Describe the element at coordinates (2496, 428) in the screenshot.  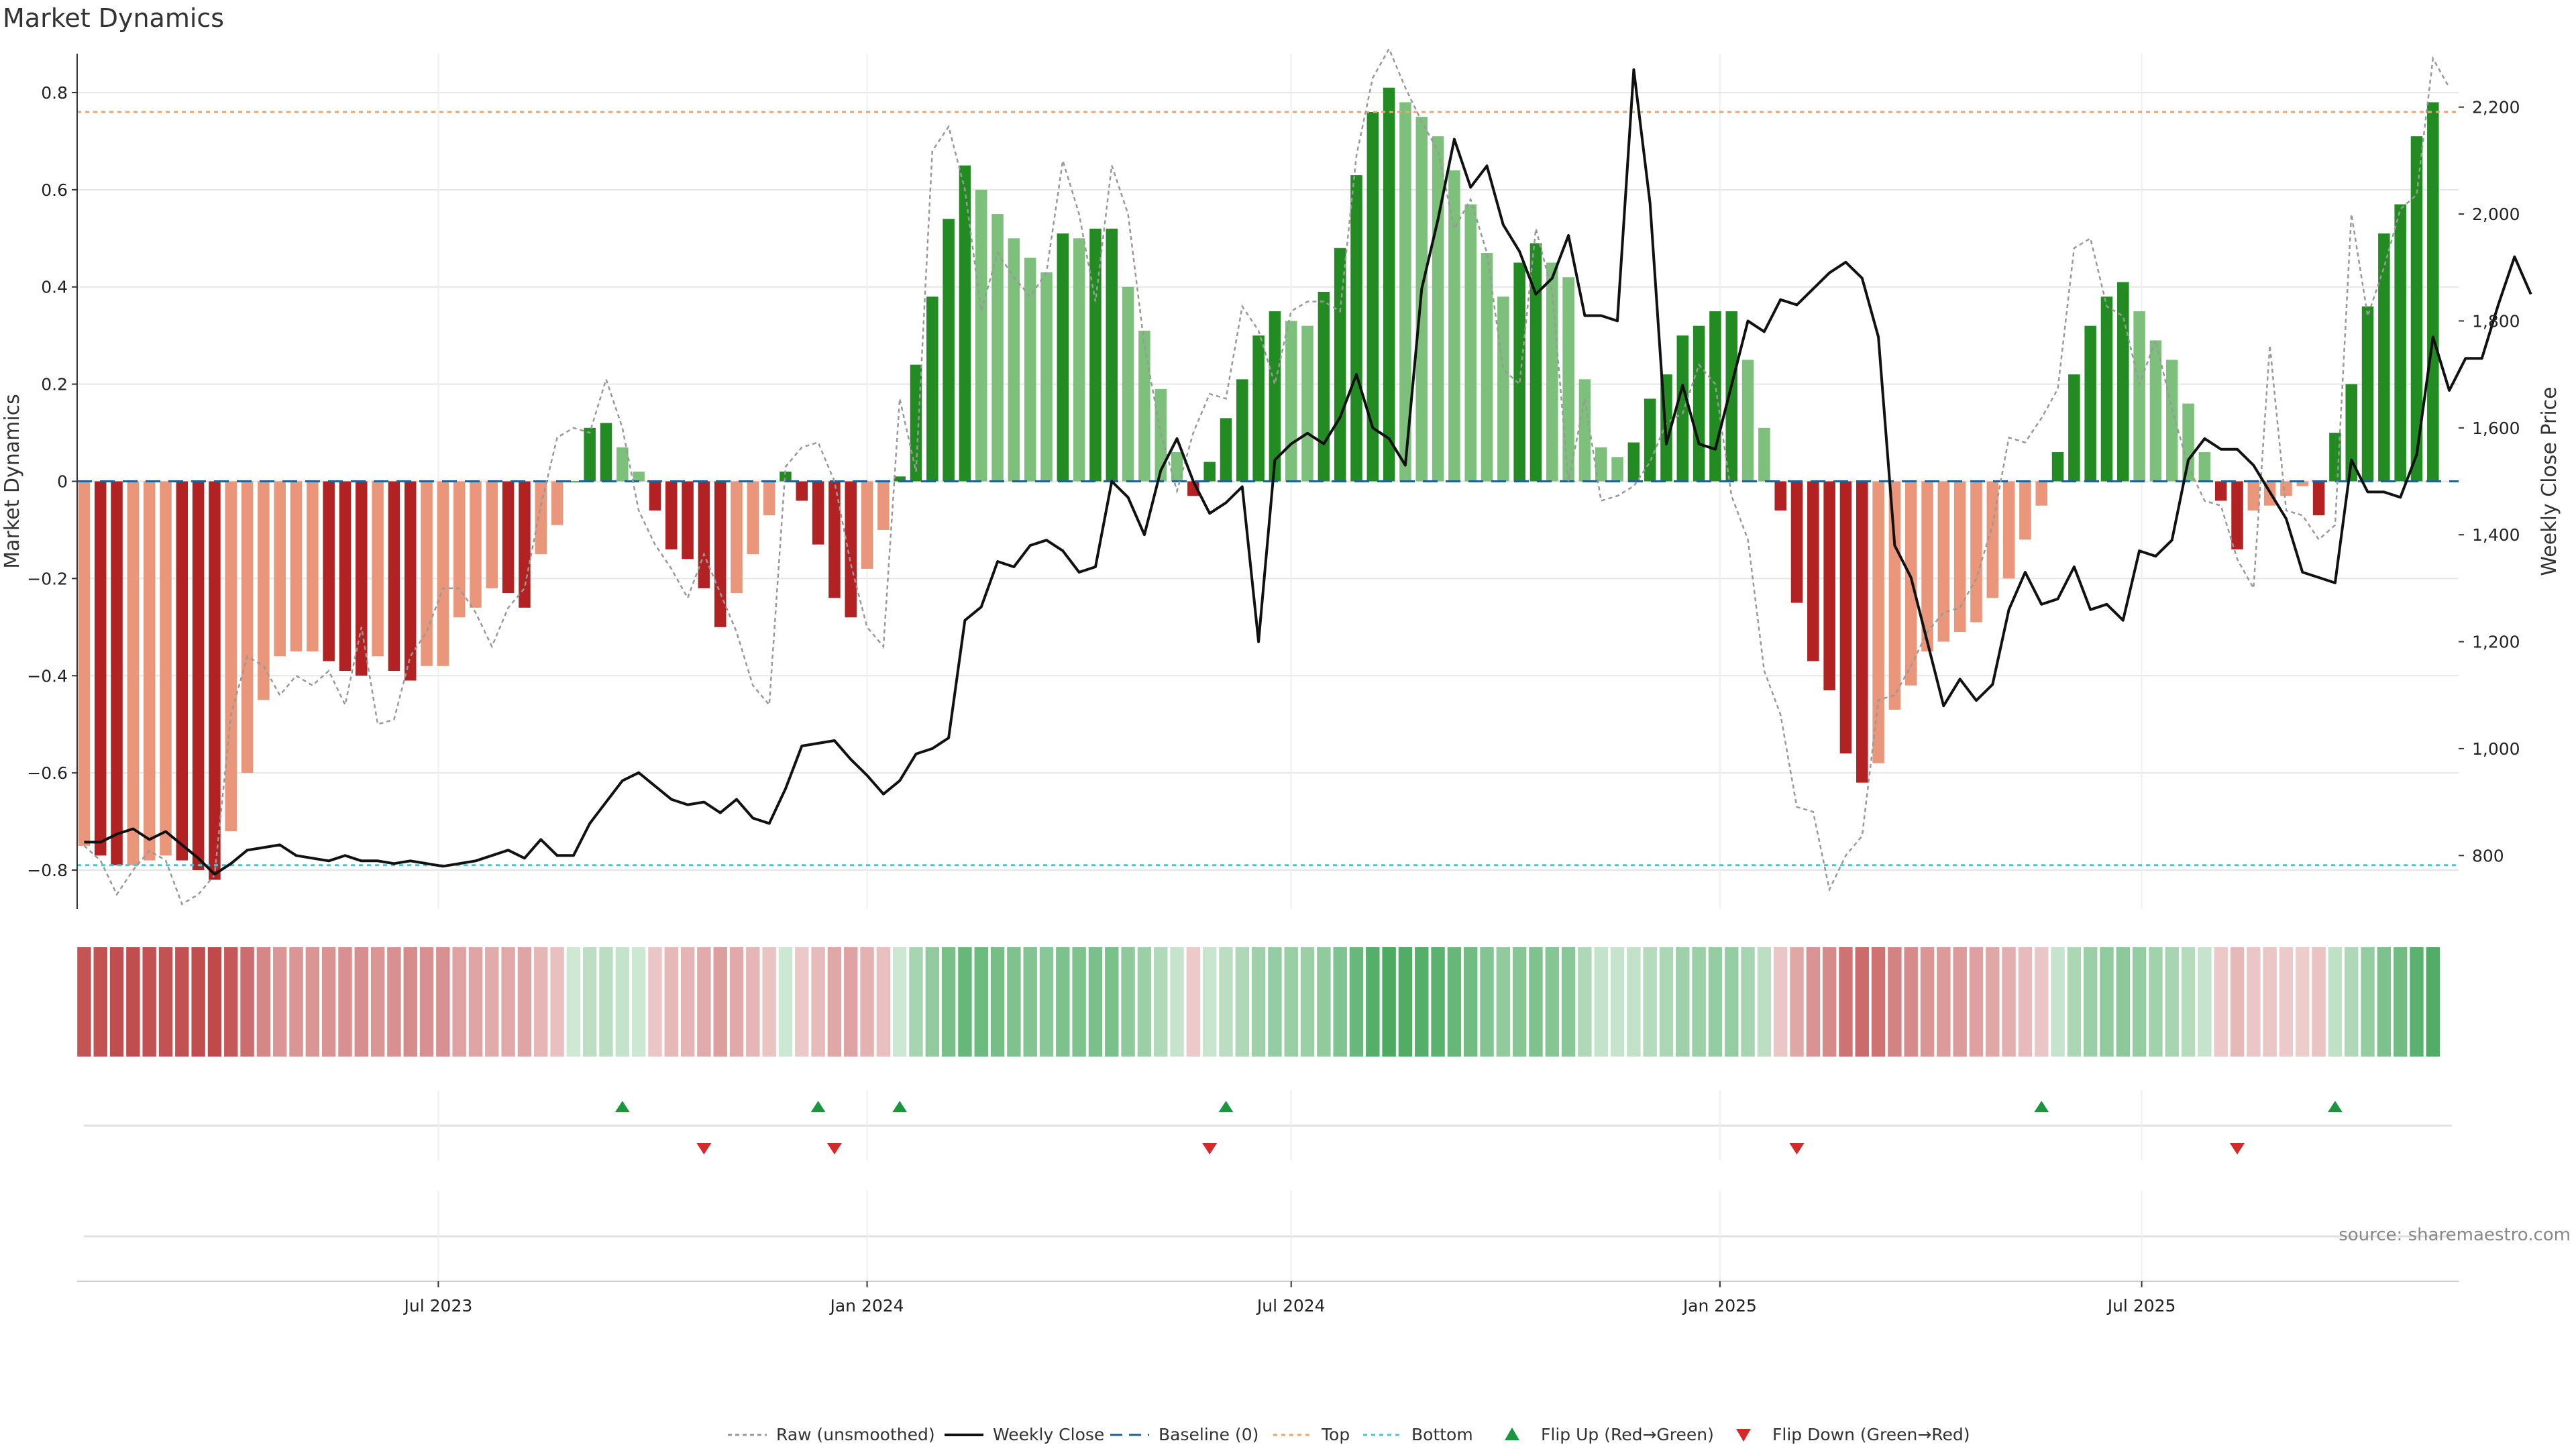
I see `right-tick-label: 1,600` at that location.